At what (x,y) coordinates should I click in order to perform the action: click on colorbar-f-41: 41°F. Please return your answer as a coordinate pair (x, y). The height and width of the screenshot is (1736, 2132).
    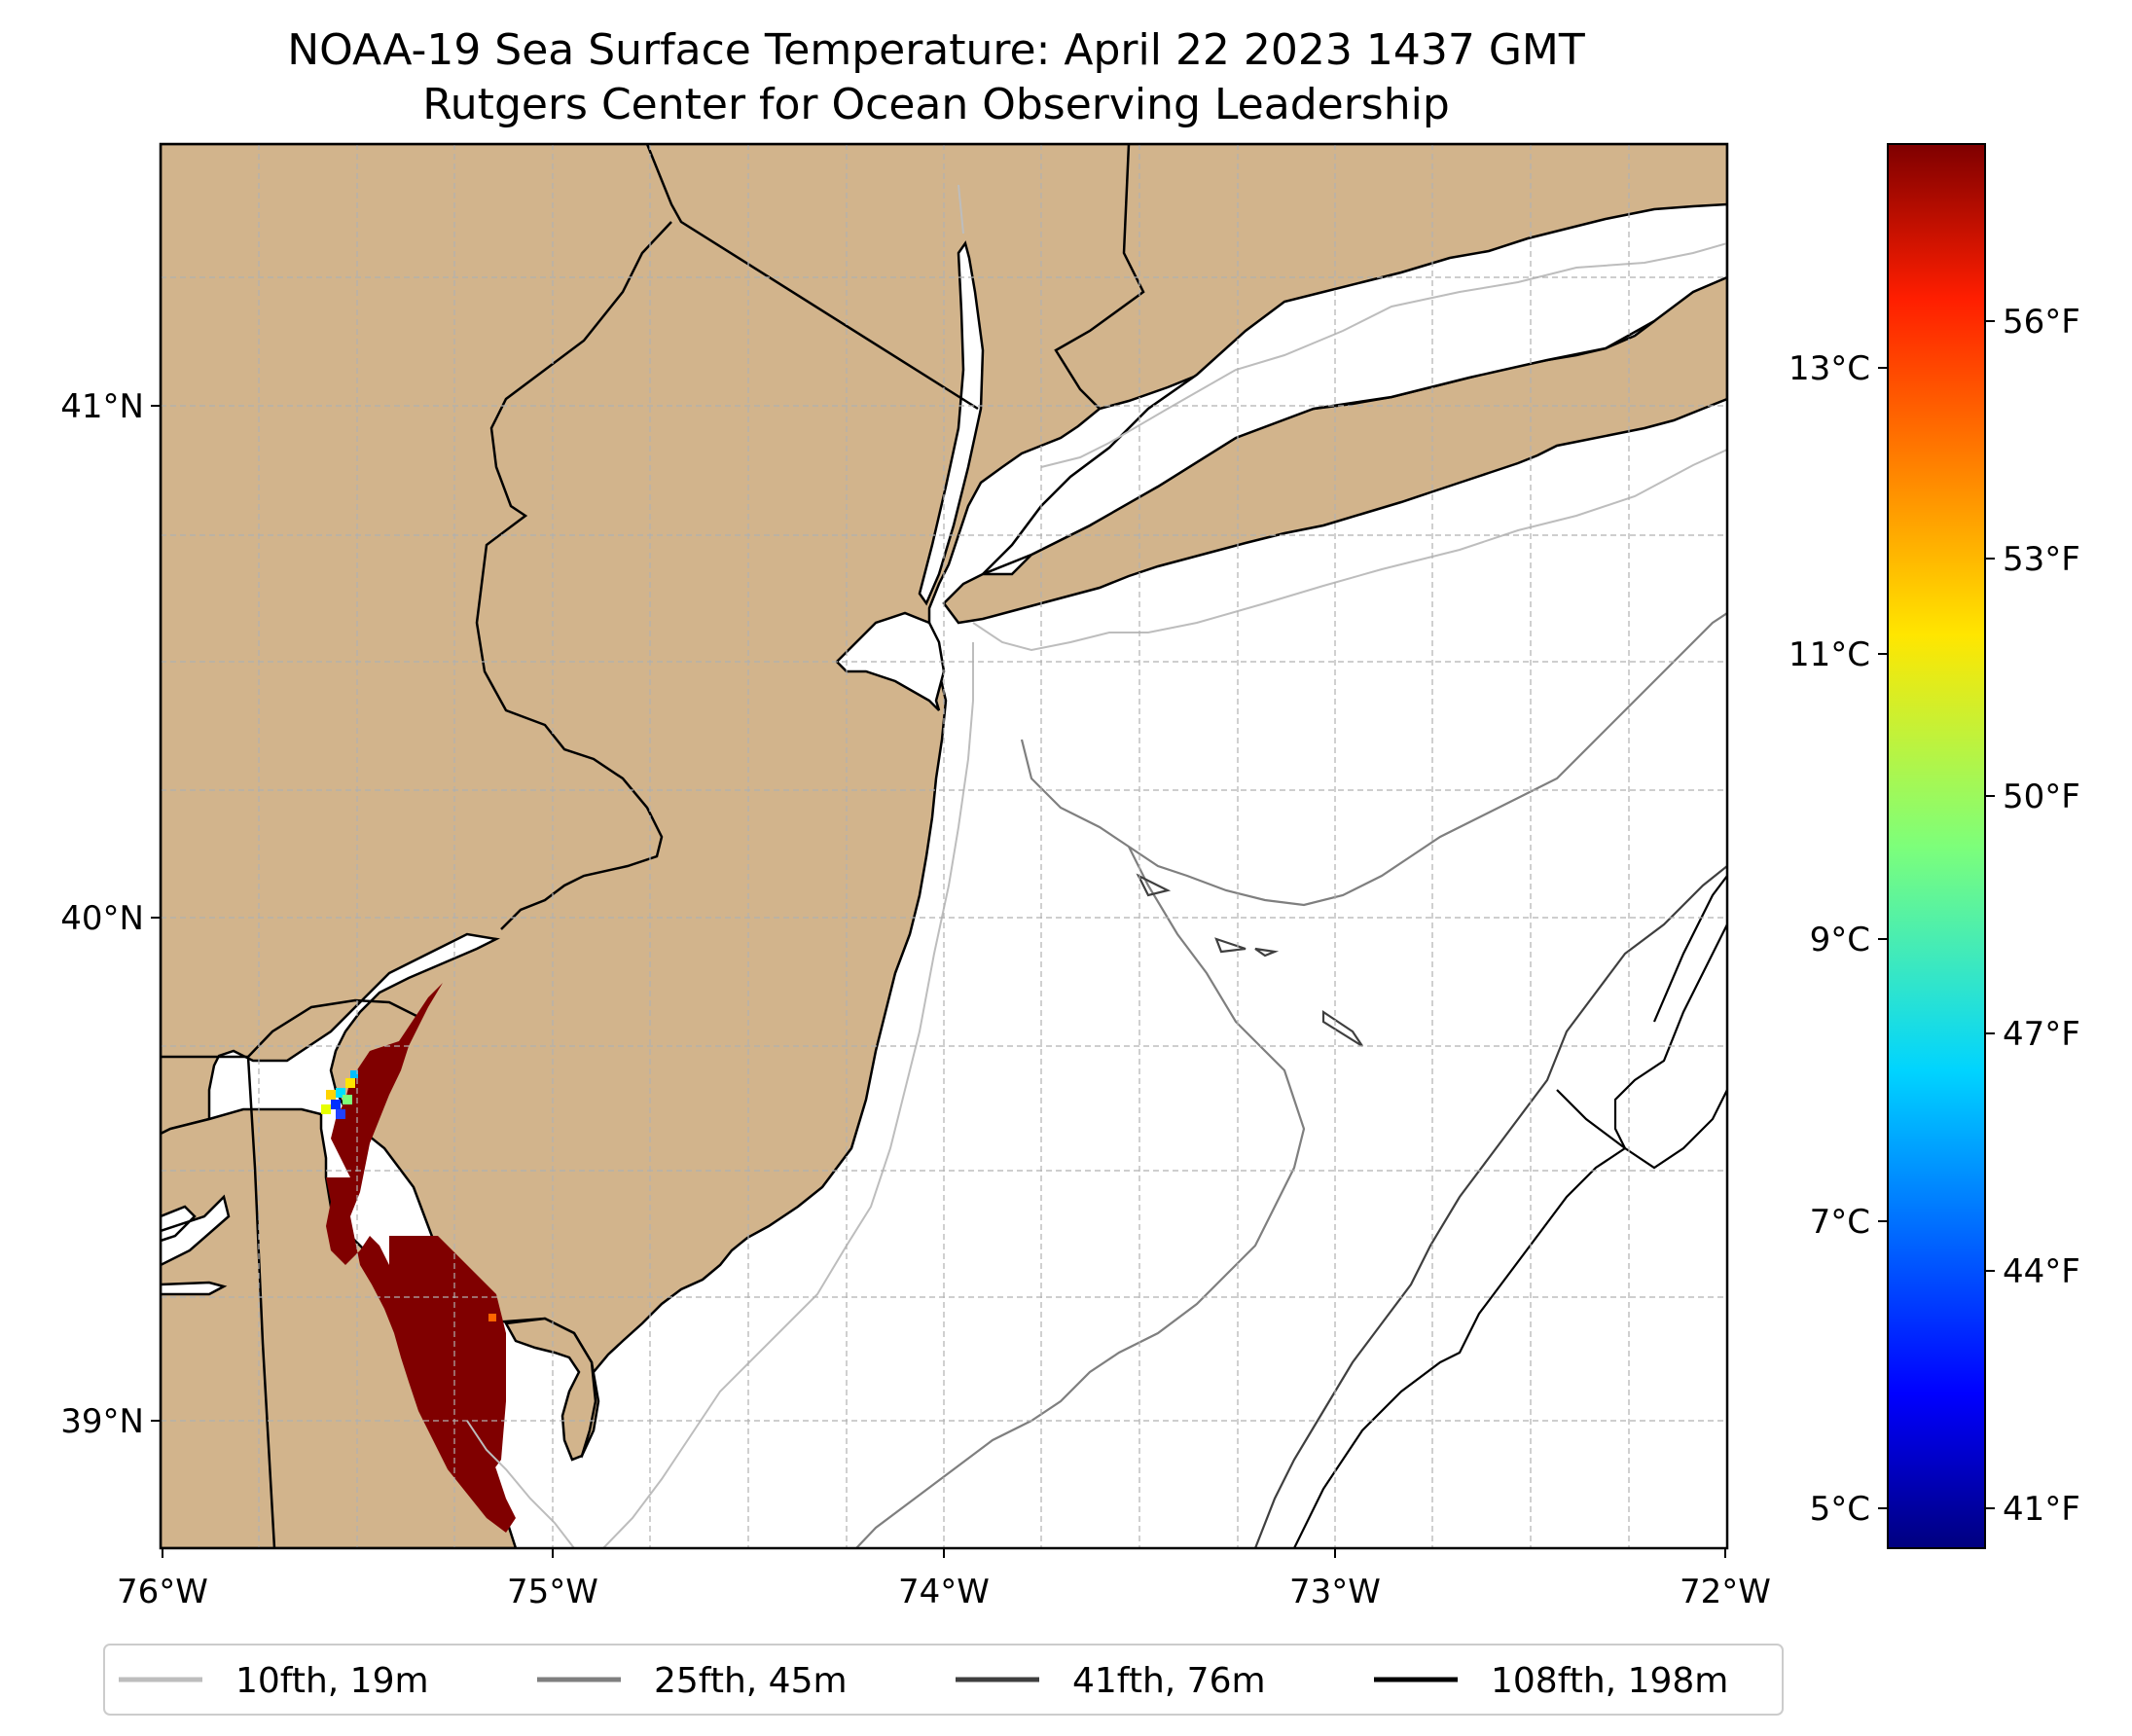
    Looking at the image, I should click on (2041, 1510).